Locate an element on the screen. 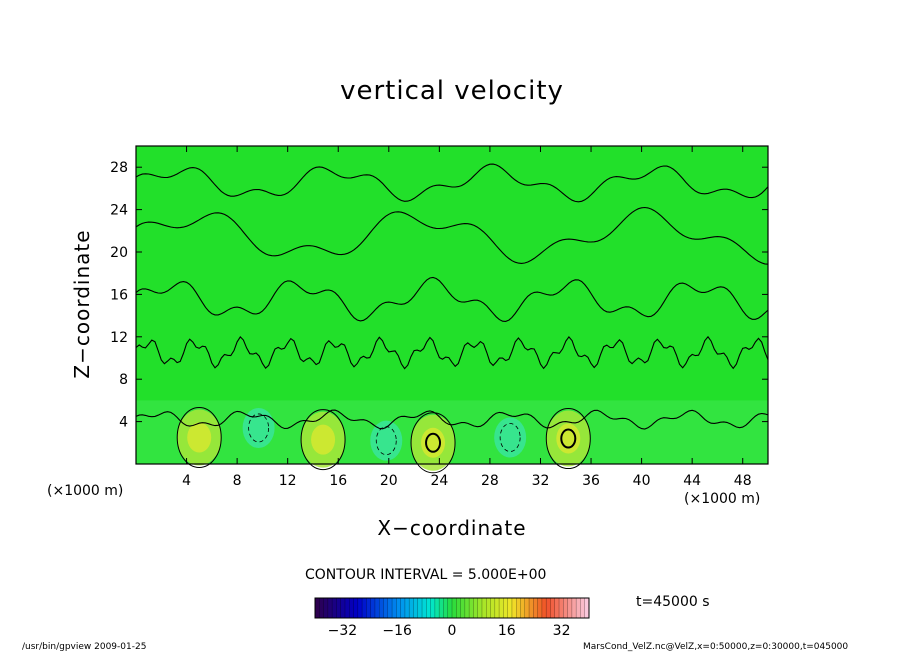 Image resolution: width=904 pixels, height=654 pixels. x-tick-label-10: 44 is located at coordinates (692, 481).